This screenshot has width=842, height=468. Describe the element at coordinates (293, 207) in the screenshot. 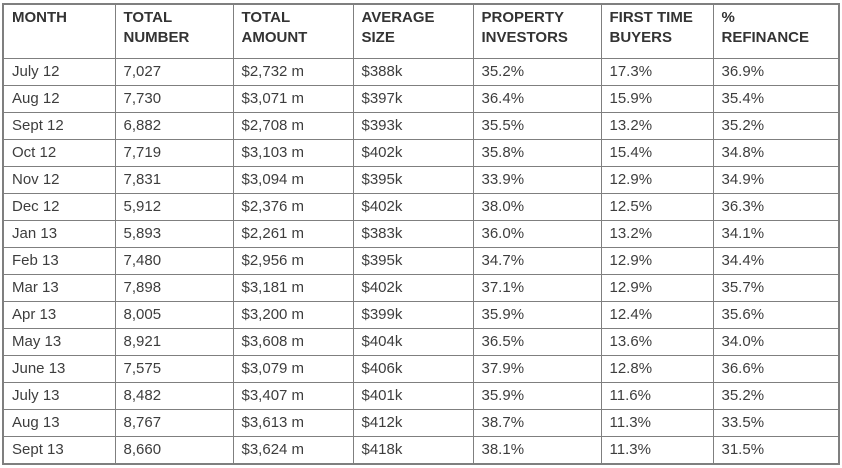

I see `cell-total-amount: $2,376 m` at that location.